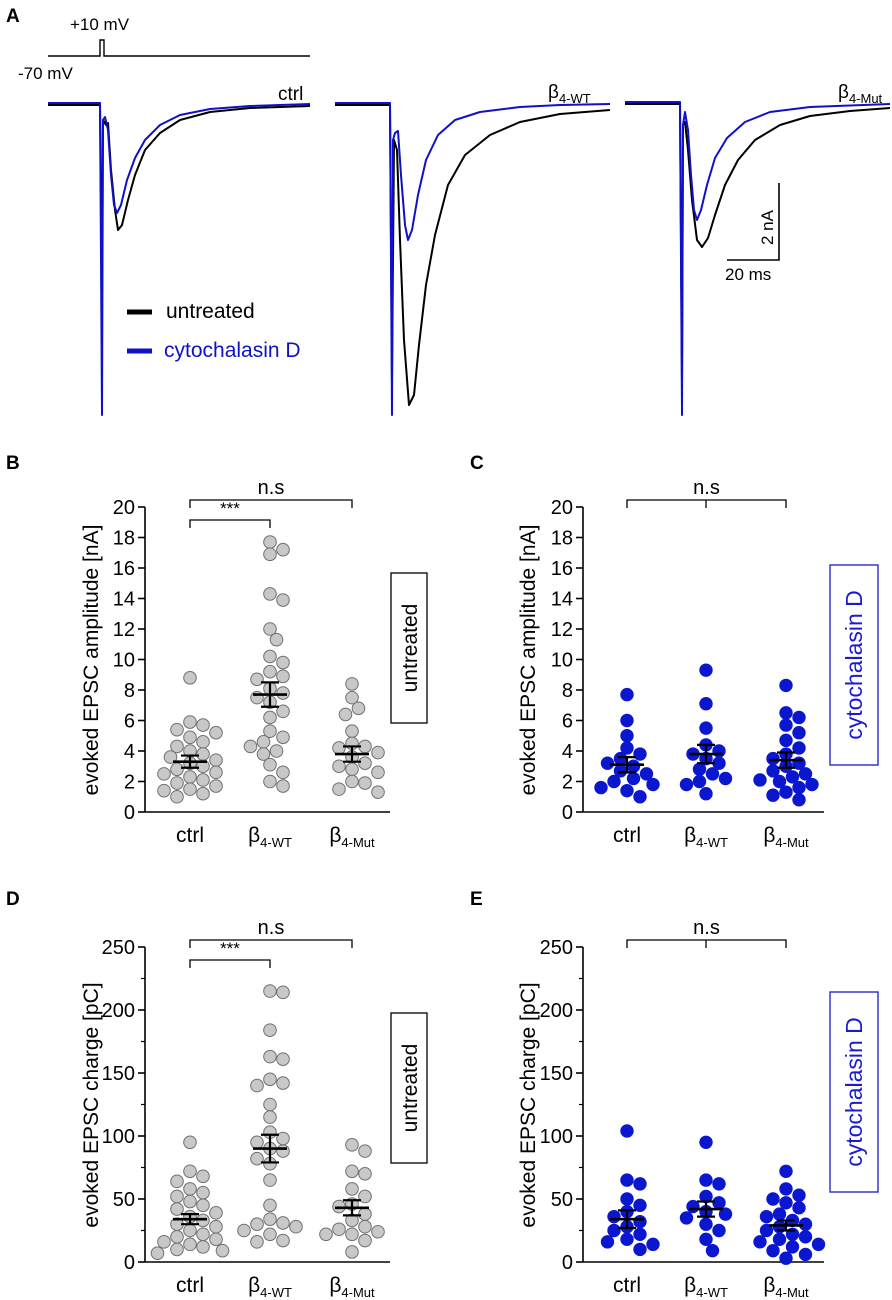 Image resolution: width=892 pixels, height=1300 pixels. Describe the element at coordinates (562, 539) in the screenshot. I see `y-tick-label: 18` at that location.